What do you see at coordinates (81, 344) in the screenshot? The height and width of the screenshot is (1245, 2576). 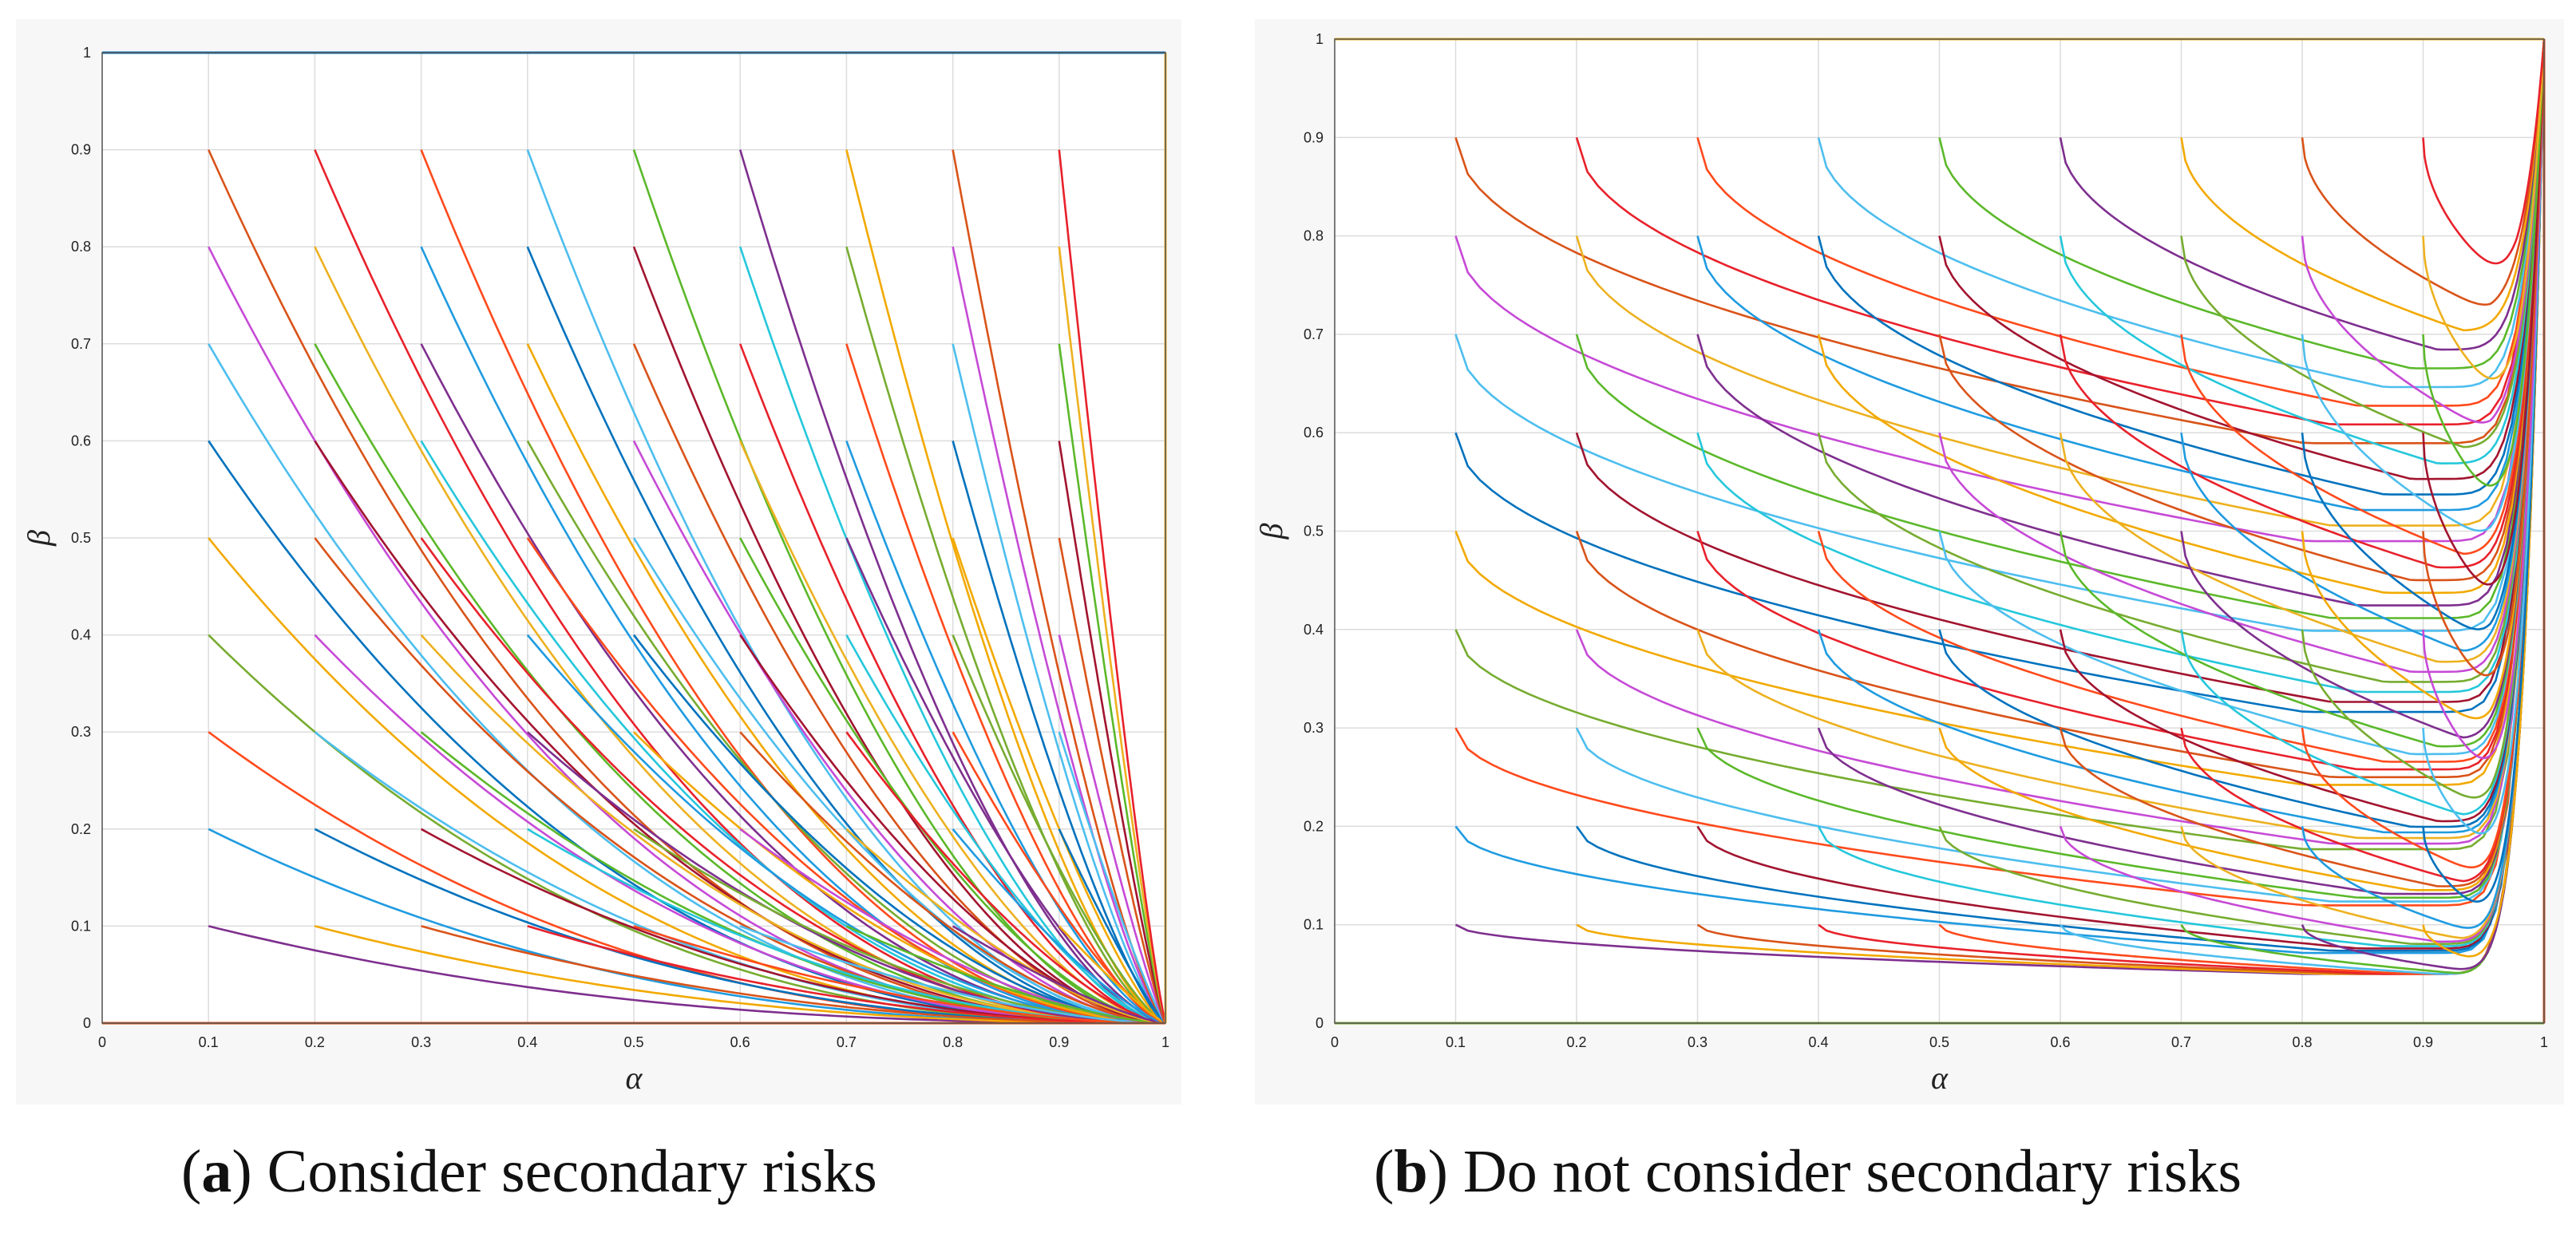 I see `y-tick-label: 0.7` at bounding box center [81, 344].